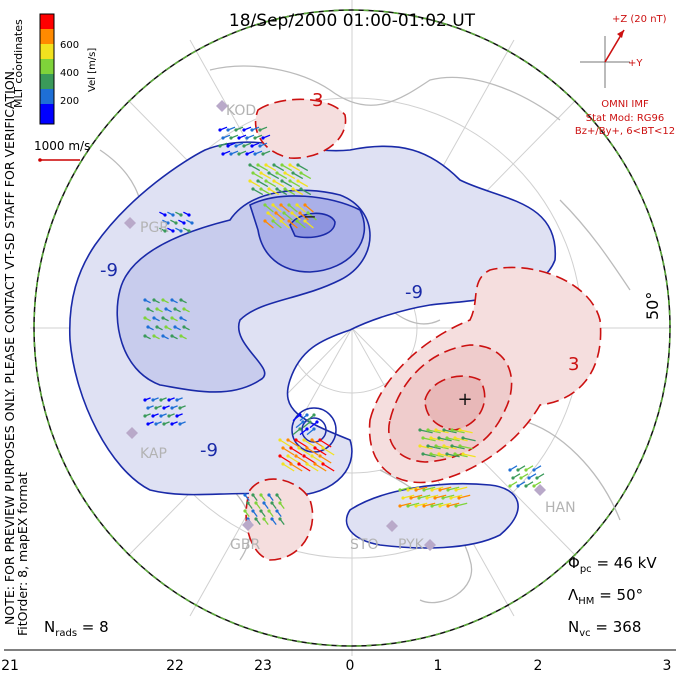 The width and height of the screenshot is (680, 674). I want to click on svg-text: 200, so click(69, 101).